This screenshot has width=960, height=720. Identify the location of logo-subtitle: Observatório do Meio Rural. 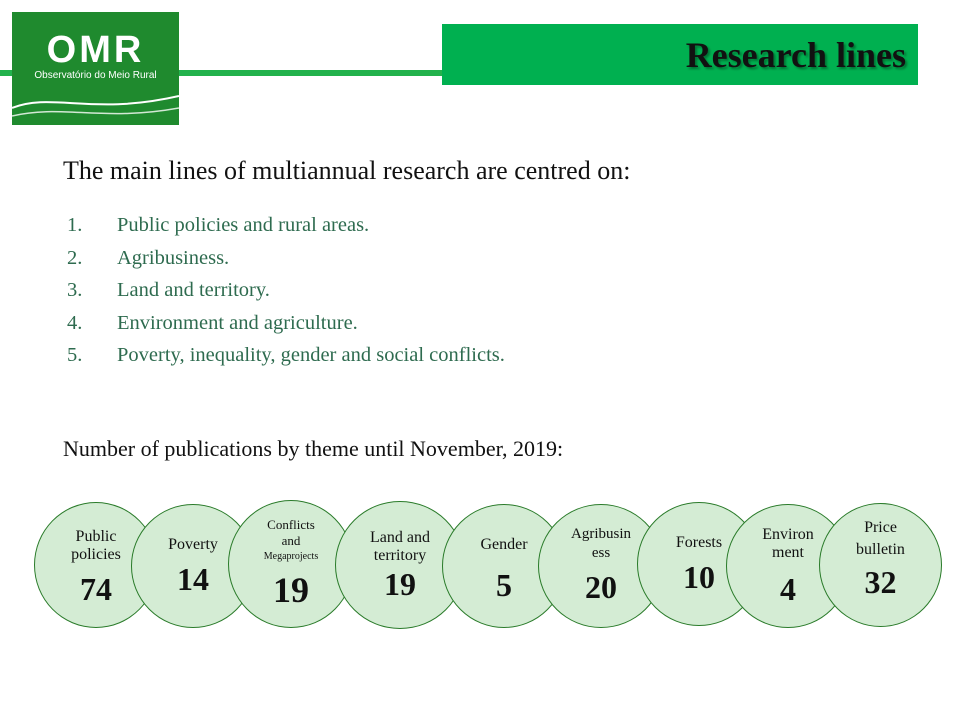
(95, 75).